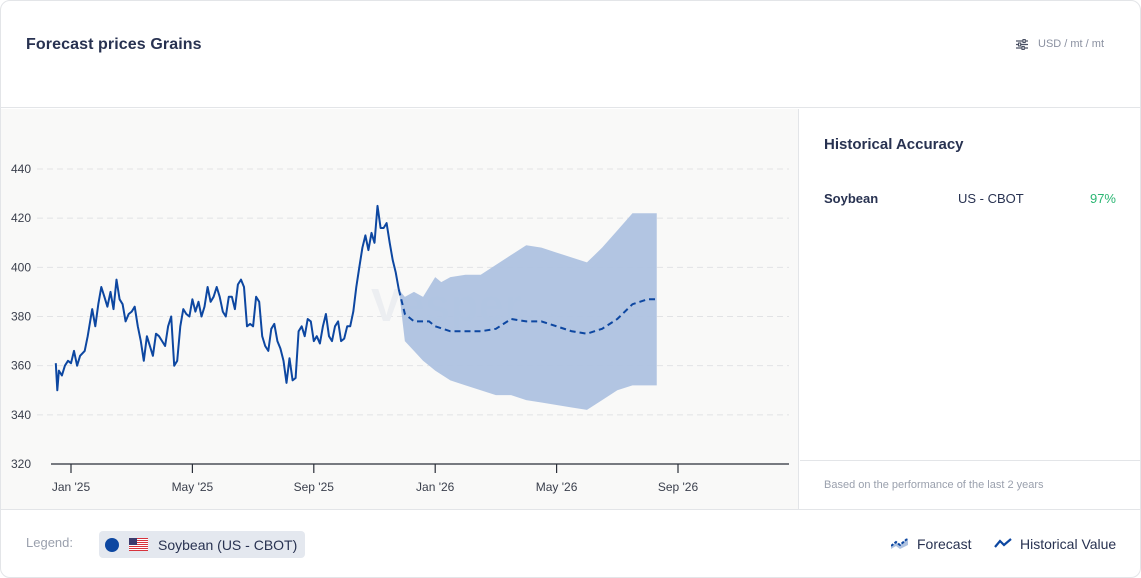 Image resolution: width=1141 pixels, height=578 pixels. I want to click on x-tick-label: Sep '26, so click(678, 487).